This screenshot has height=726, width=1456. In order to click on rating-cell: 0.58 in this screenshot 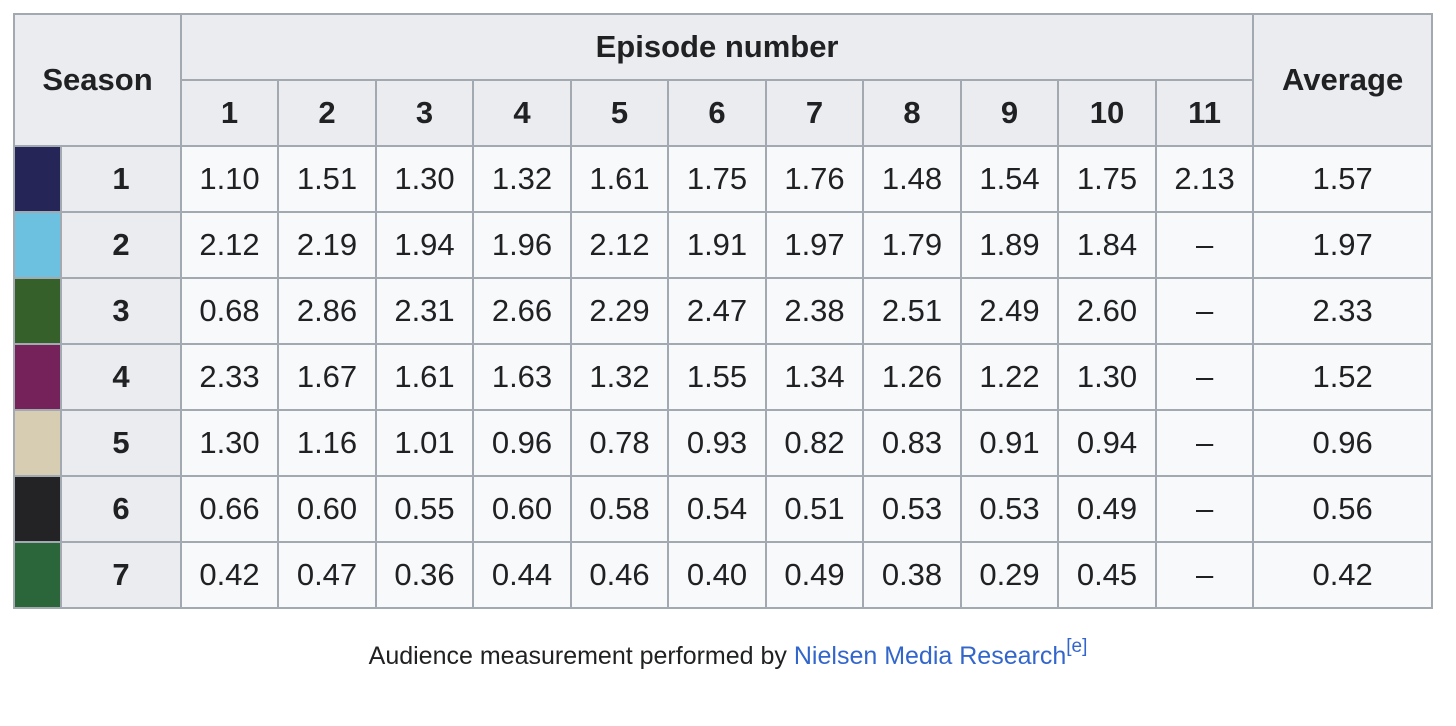, I will do `click(619, 509)`.